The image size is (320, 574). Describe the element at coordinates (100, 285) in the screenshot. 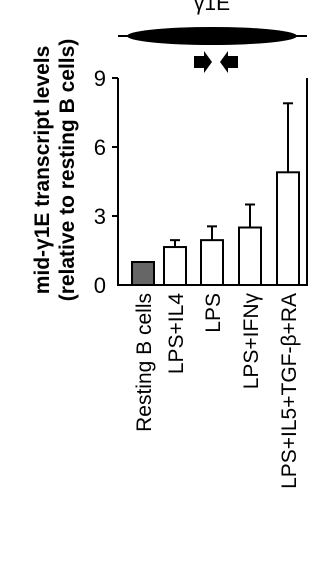

I see `y-tick-label: 0` at that location.